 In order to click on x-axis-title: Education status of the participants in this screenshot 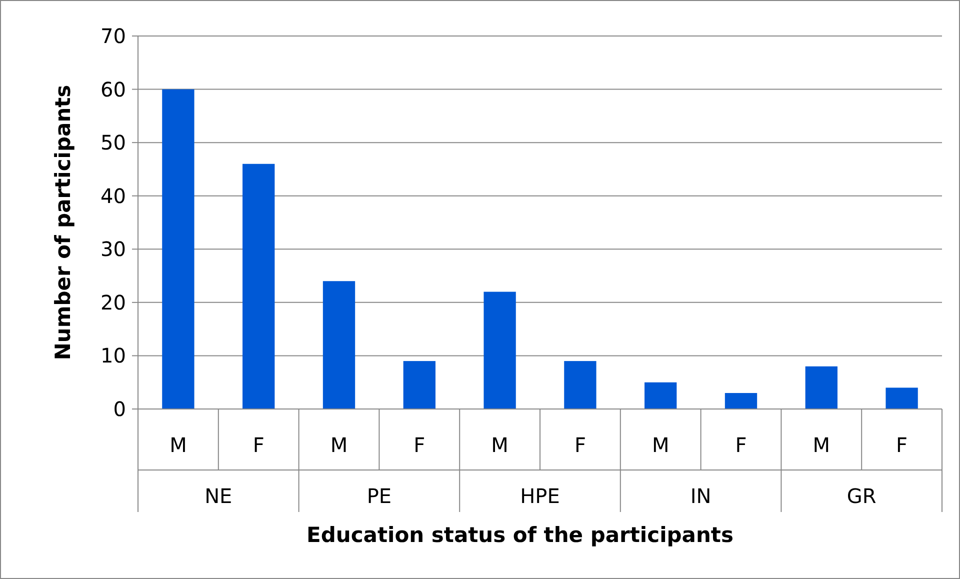, I will do `click(520, 535)`.